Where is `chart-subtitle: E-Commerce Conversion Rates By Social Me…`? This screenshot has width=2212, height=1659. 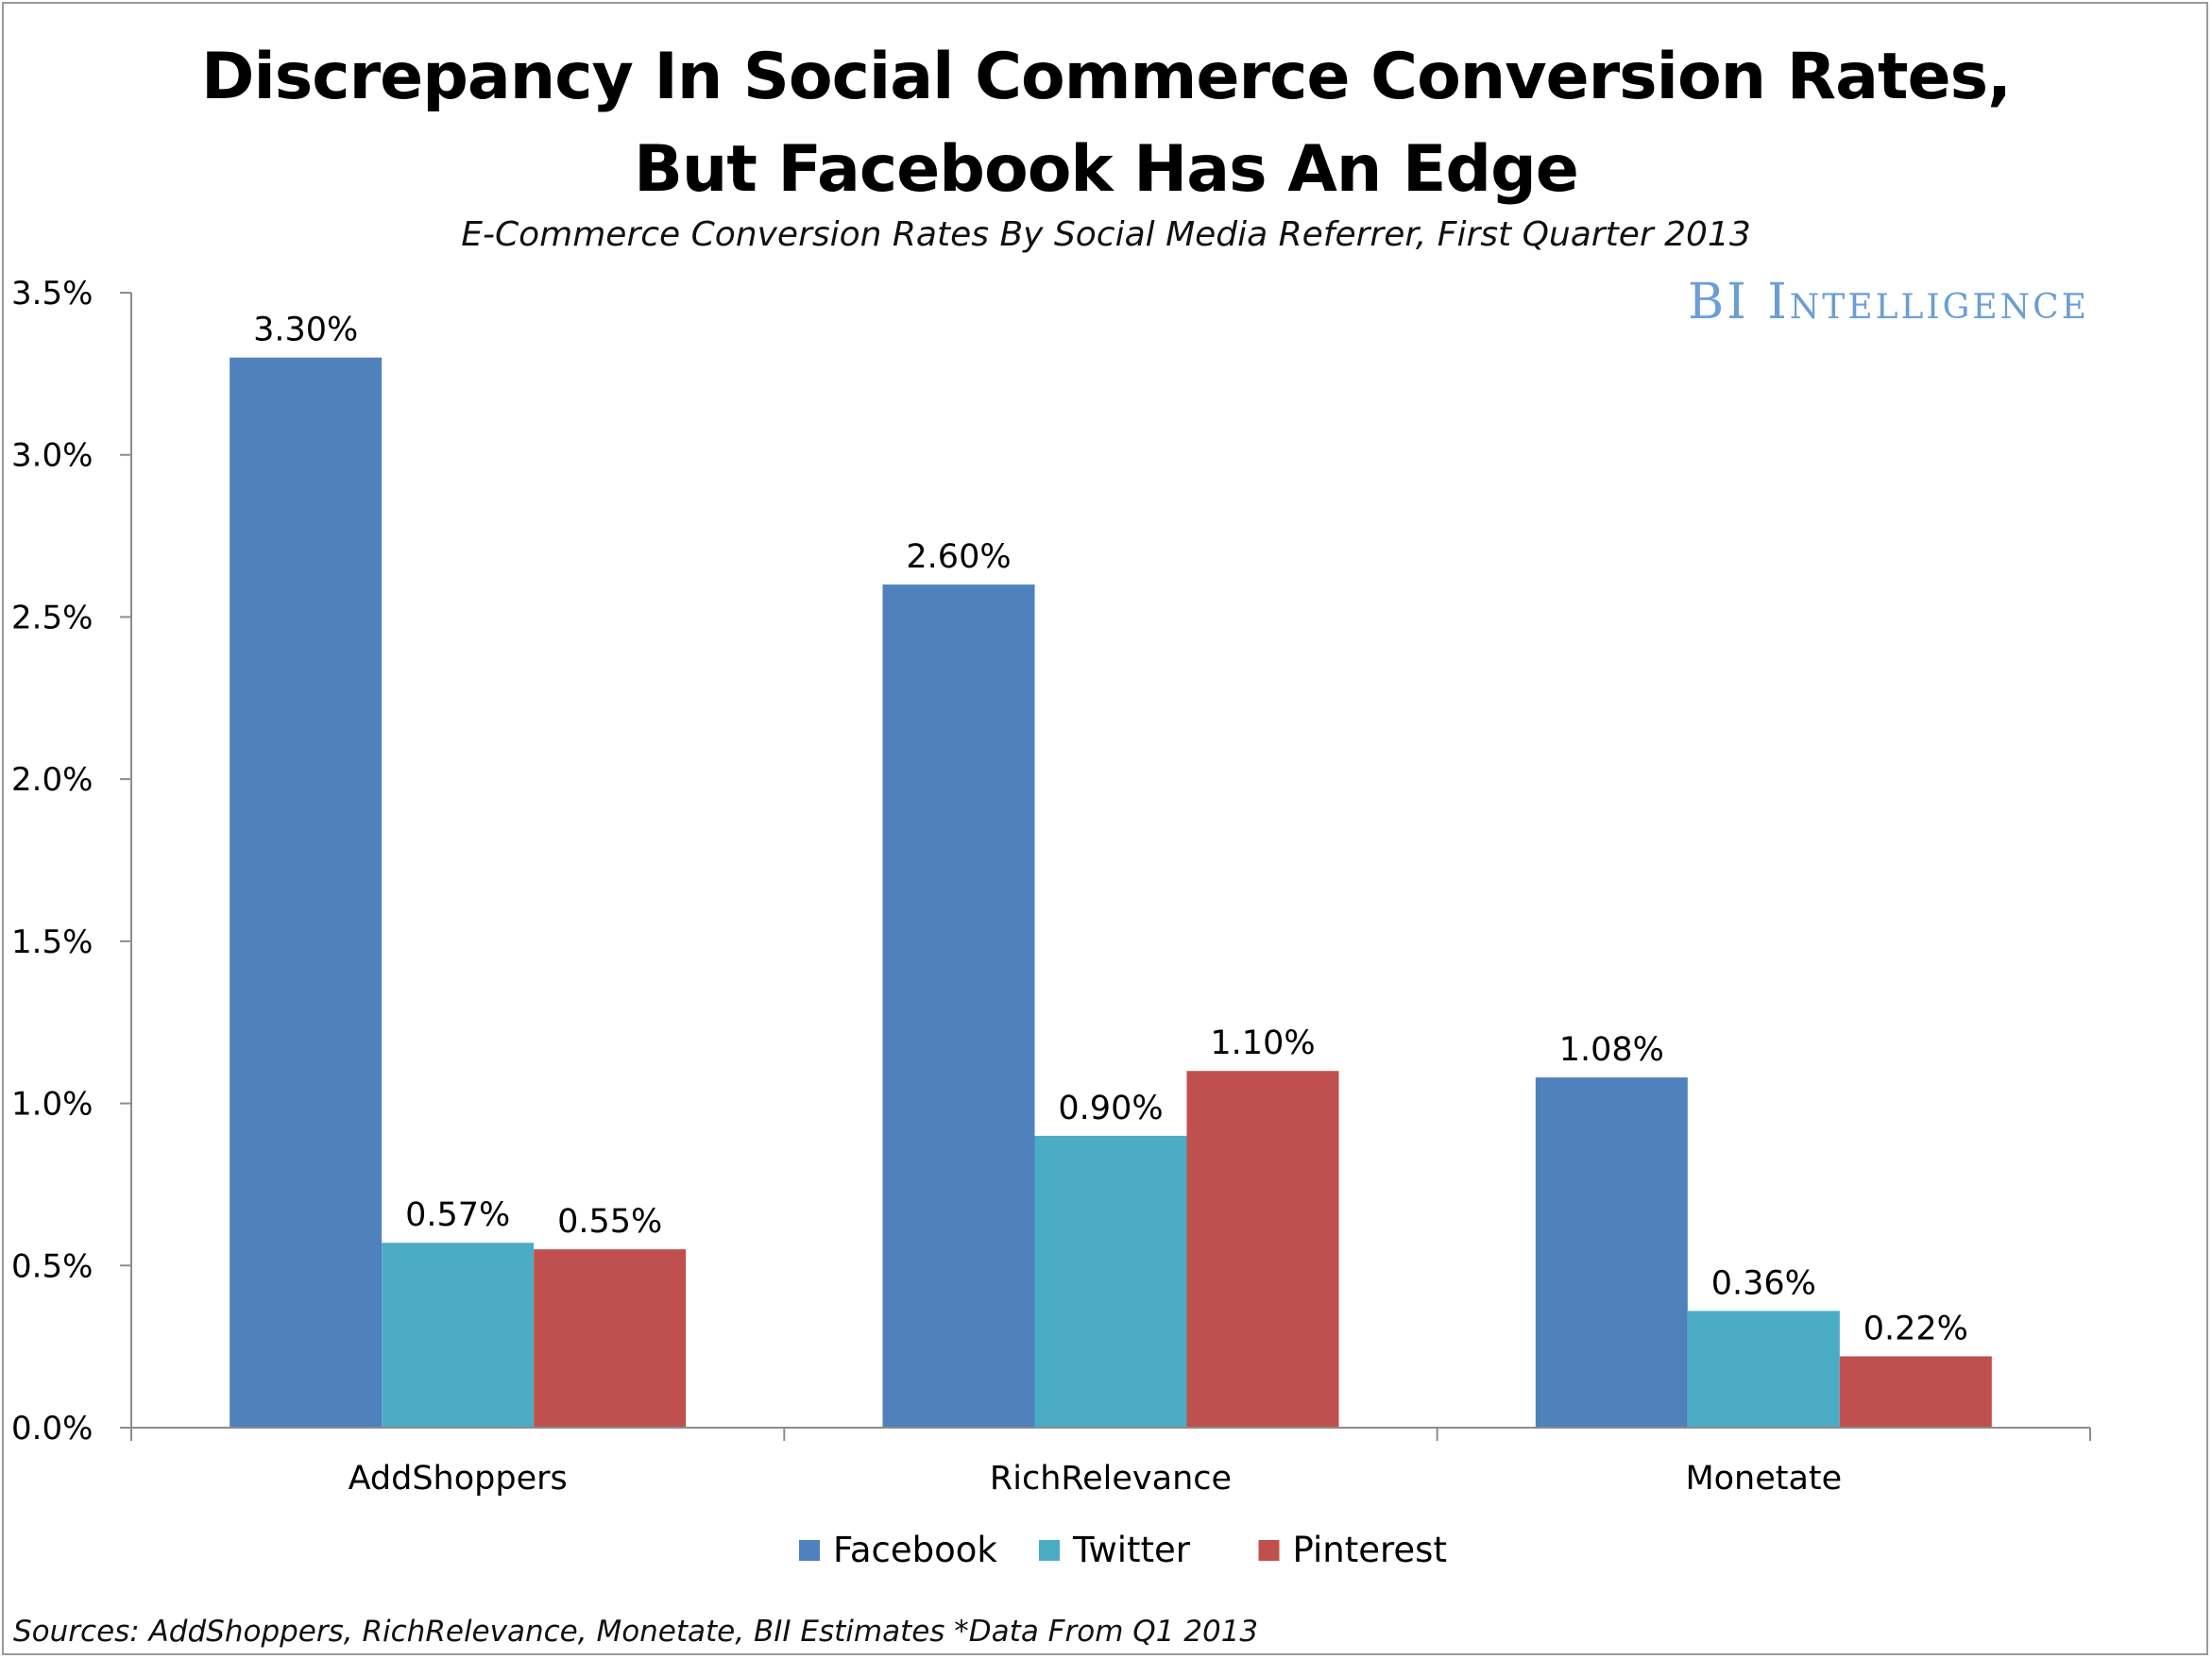 chart-subtitle: E-Commerce Conversion Rates By Social Me… is located at coordinates (1106, 234).